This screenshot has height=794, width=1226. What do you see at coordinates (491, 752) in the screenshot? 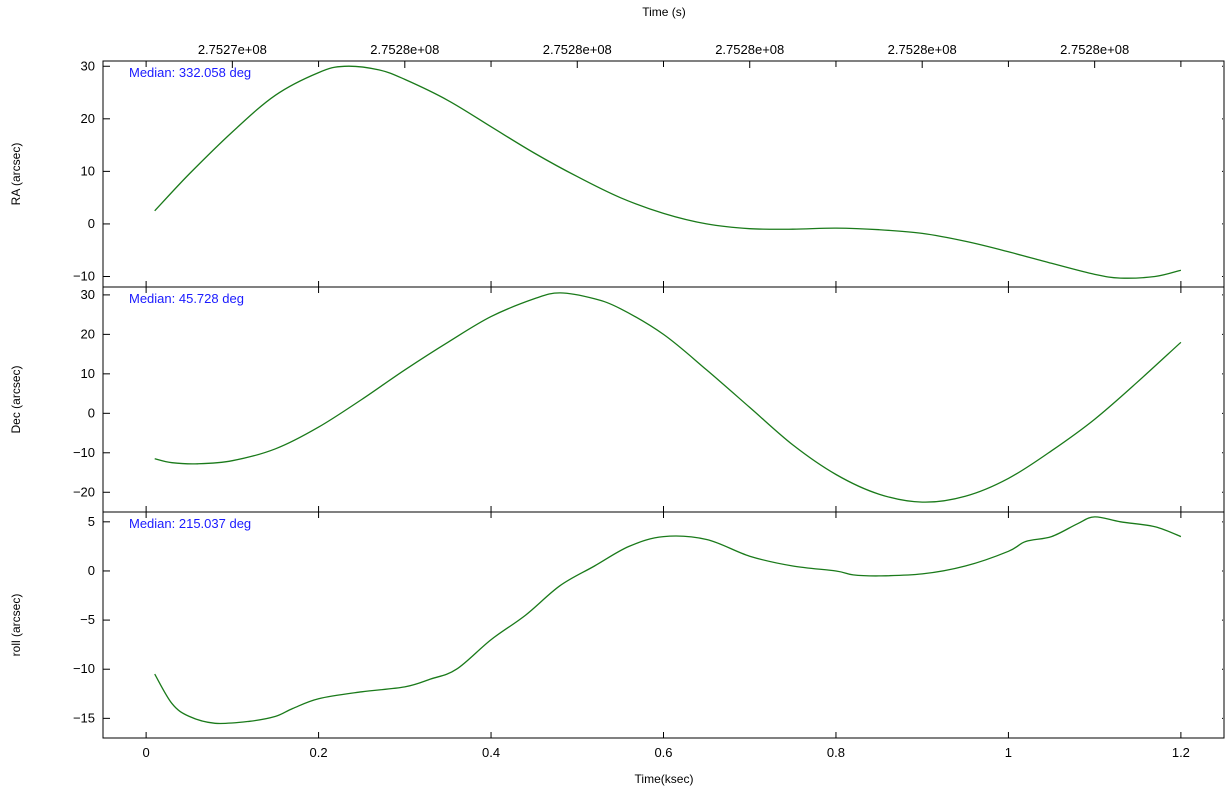
I see `x-tick-label-2: 0.4` at bounding box center [491, 752].